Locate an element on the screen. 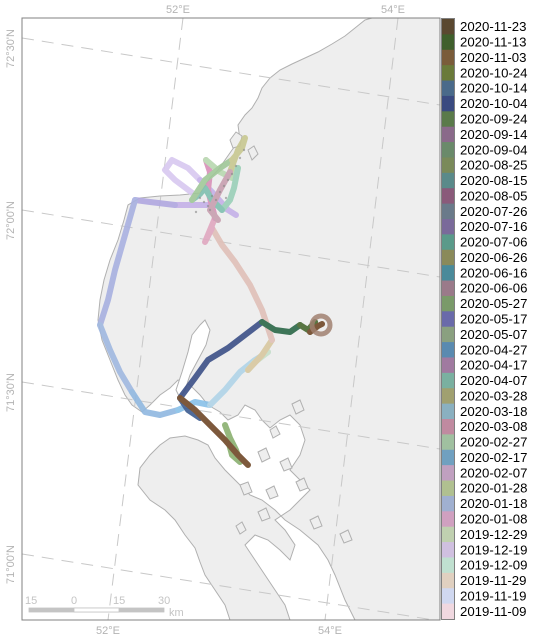 This screenshot has height=640, width=548. legend-date-label: 2020-07-06 is located at coordinates (493, 242).